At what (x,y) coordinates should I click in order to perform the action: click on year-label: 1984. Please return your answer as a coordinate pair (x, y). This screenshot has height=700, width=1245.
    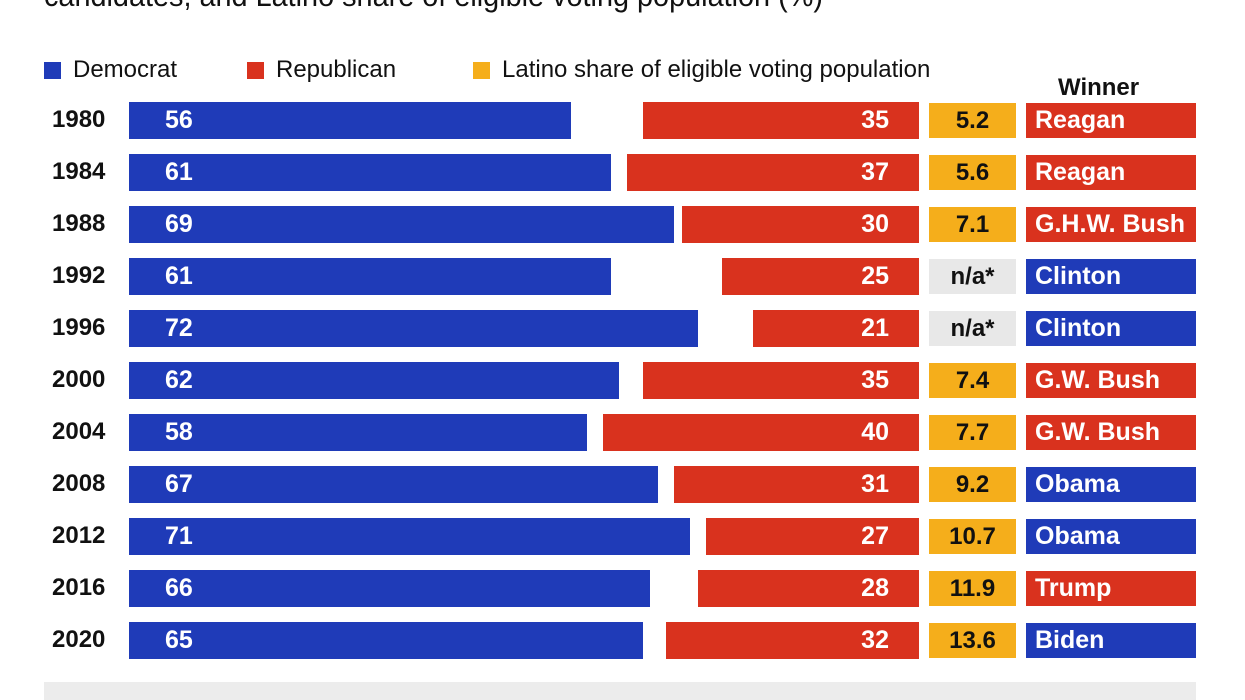
    Looking at the image, I should click on (79, 171).